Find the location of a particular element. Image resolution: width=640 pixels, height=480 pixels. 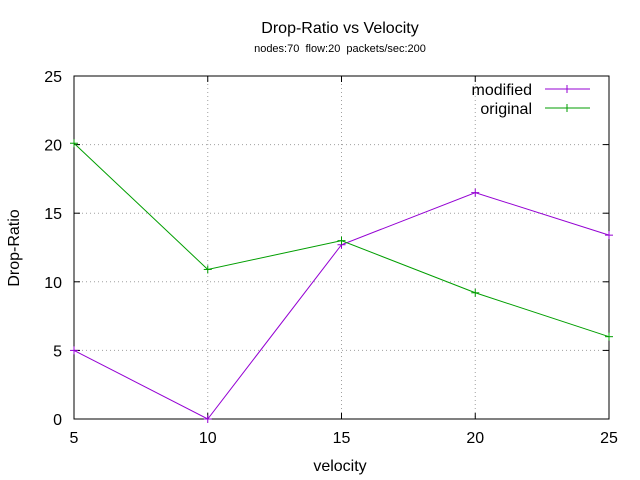

legend-label: original is located at coordinates (506, 109).